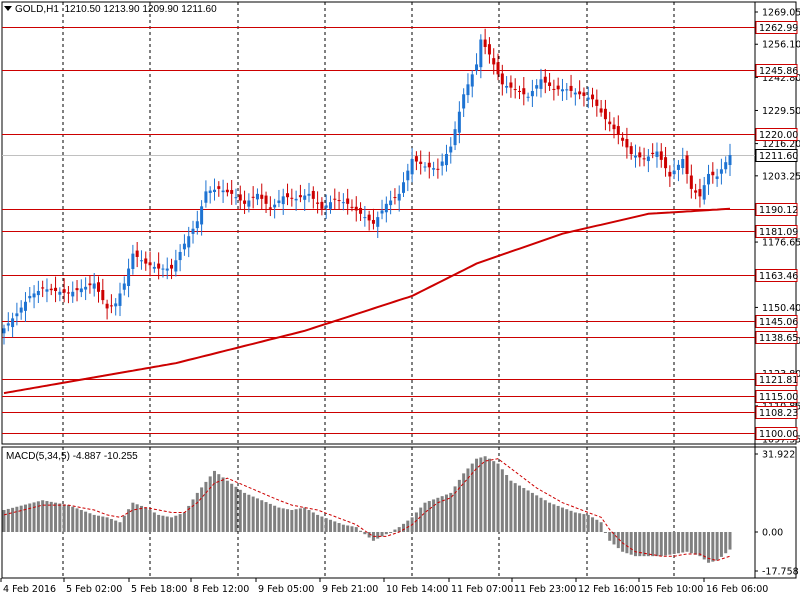  I want to click on chart-header: GOLD,H1 1210.50 1213.90 1209.90 1211.60, so click(109, 9).